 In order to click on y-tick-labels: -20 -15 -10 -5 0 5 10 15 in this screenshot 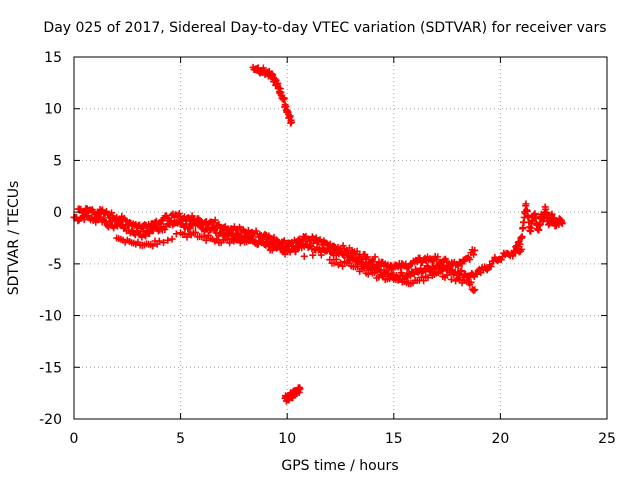, I will do `click(50, 239)`.